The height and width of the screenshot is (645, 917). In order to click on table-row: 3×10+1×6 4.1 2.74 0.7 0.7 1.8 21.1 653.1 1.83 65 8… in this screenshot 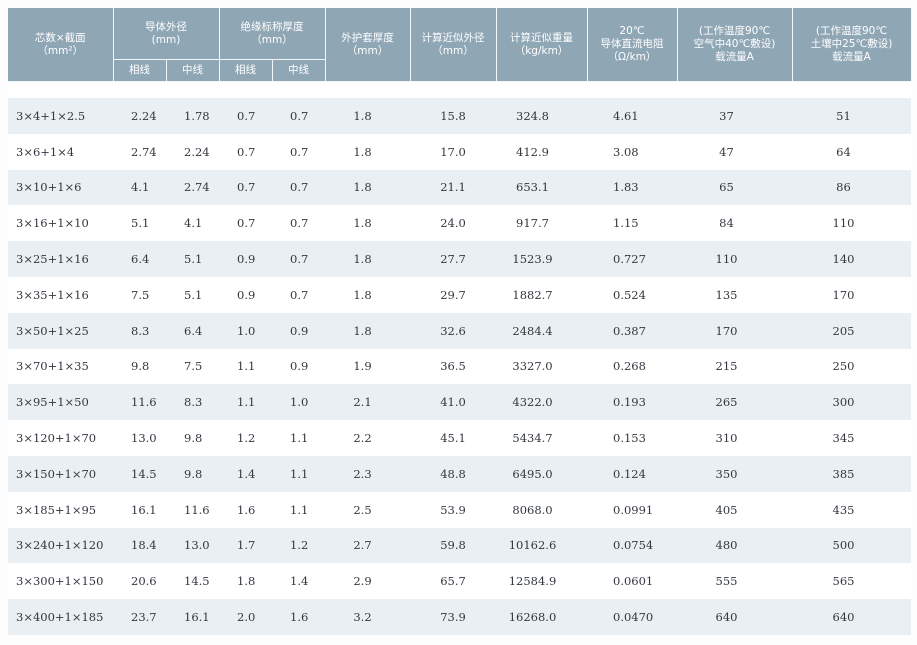, I will do `click(459, 187)`.